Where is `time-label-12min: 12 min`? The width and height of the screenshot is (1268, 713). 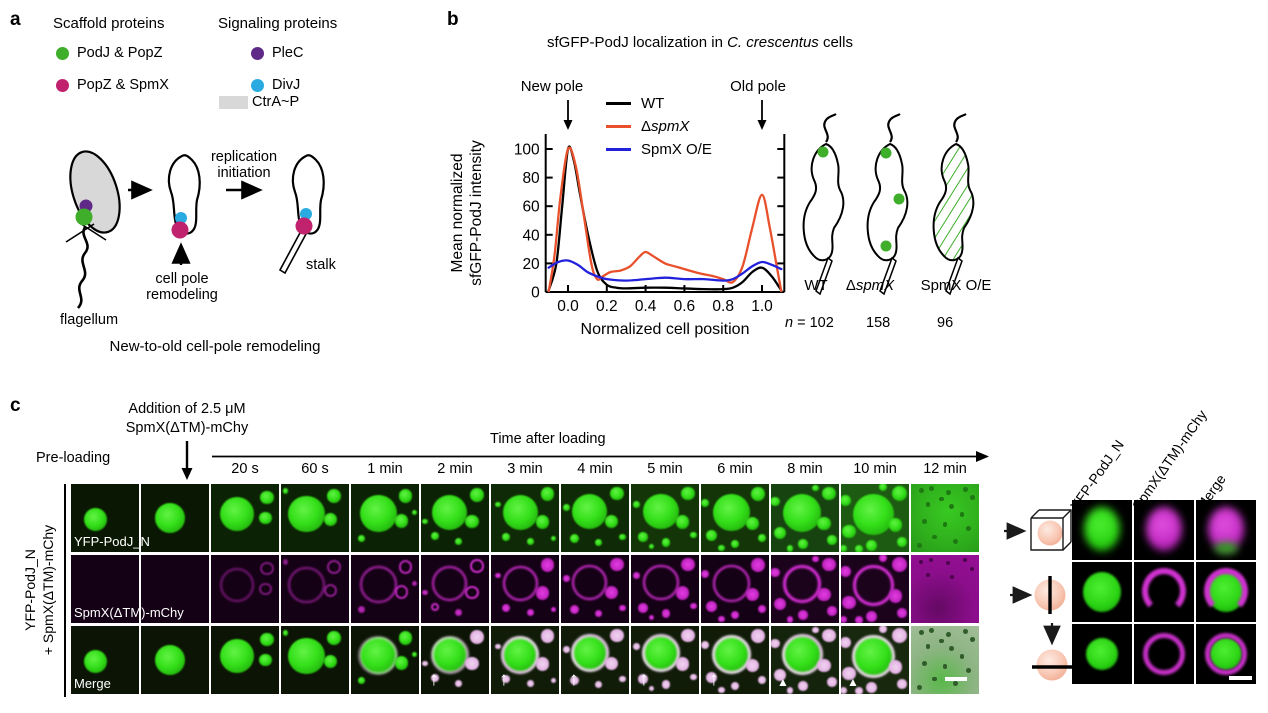 time-label-12min: 12 min is located at coordinates (945, 469).